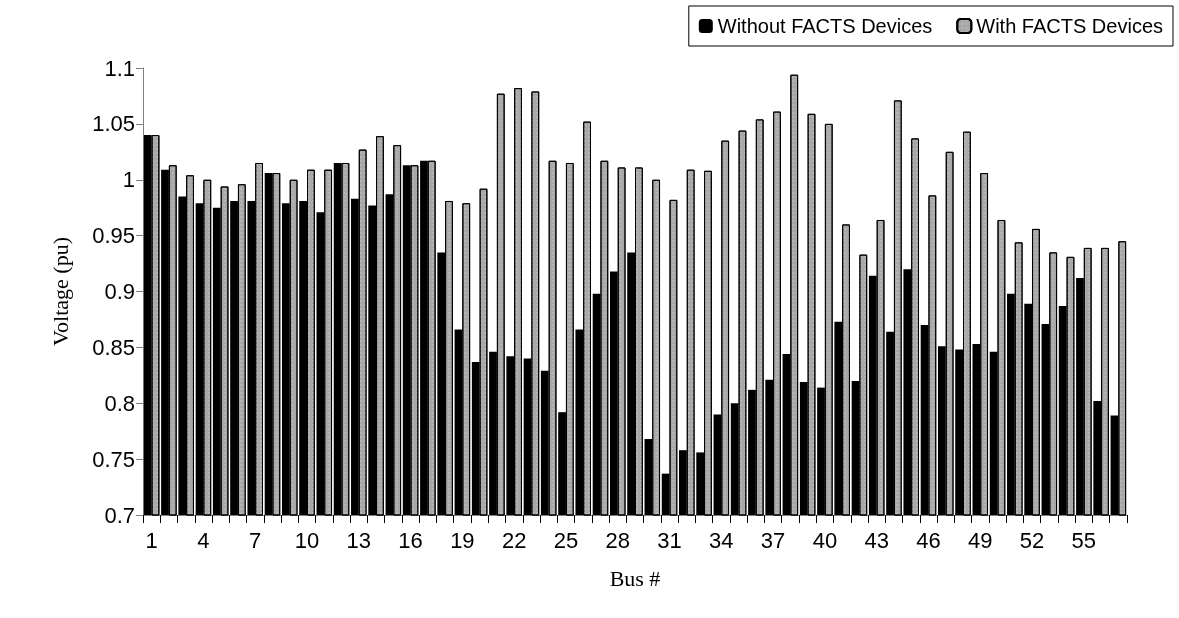 This screenshot has height=618, width=1179. I want to click on x-tick-label: 49, so click(980, 540).